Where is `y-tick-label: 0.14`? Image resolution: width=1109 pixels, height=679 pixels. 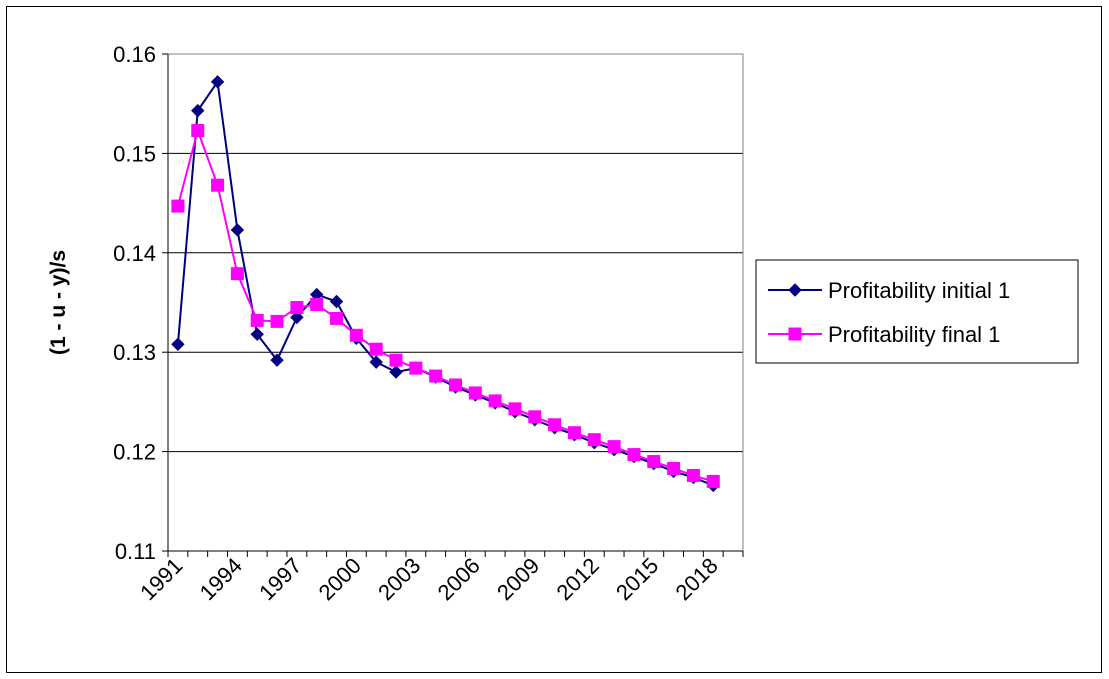
y-tick-label: 0.14 is located at coordinates (134, 253).